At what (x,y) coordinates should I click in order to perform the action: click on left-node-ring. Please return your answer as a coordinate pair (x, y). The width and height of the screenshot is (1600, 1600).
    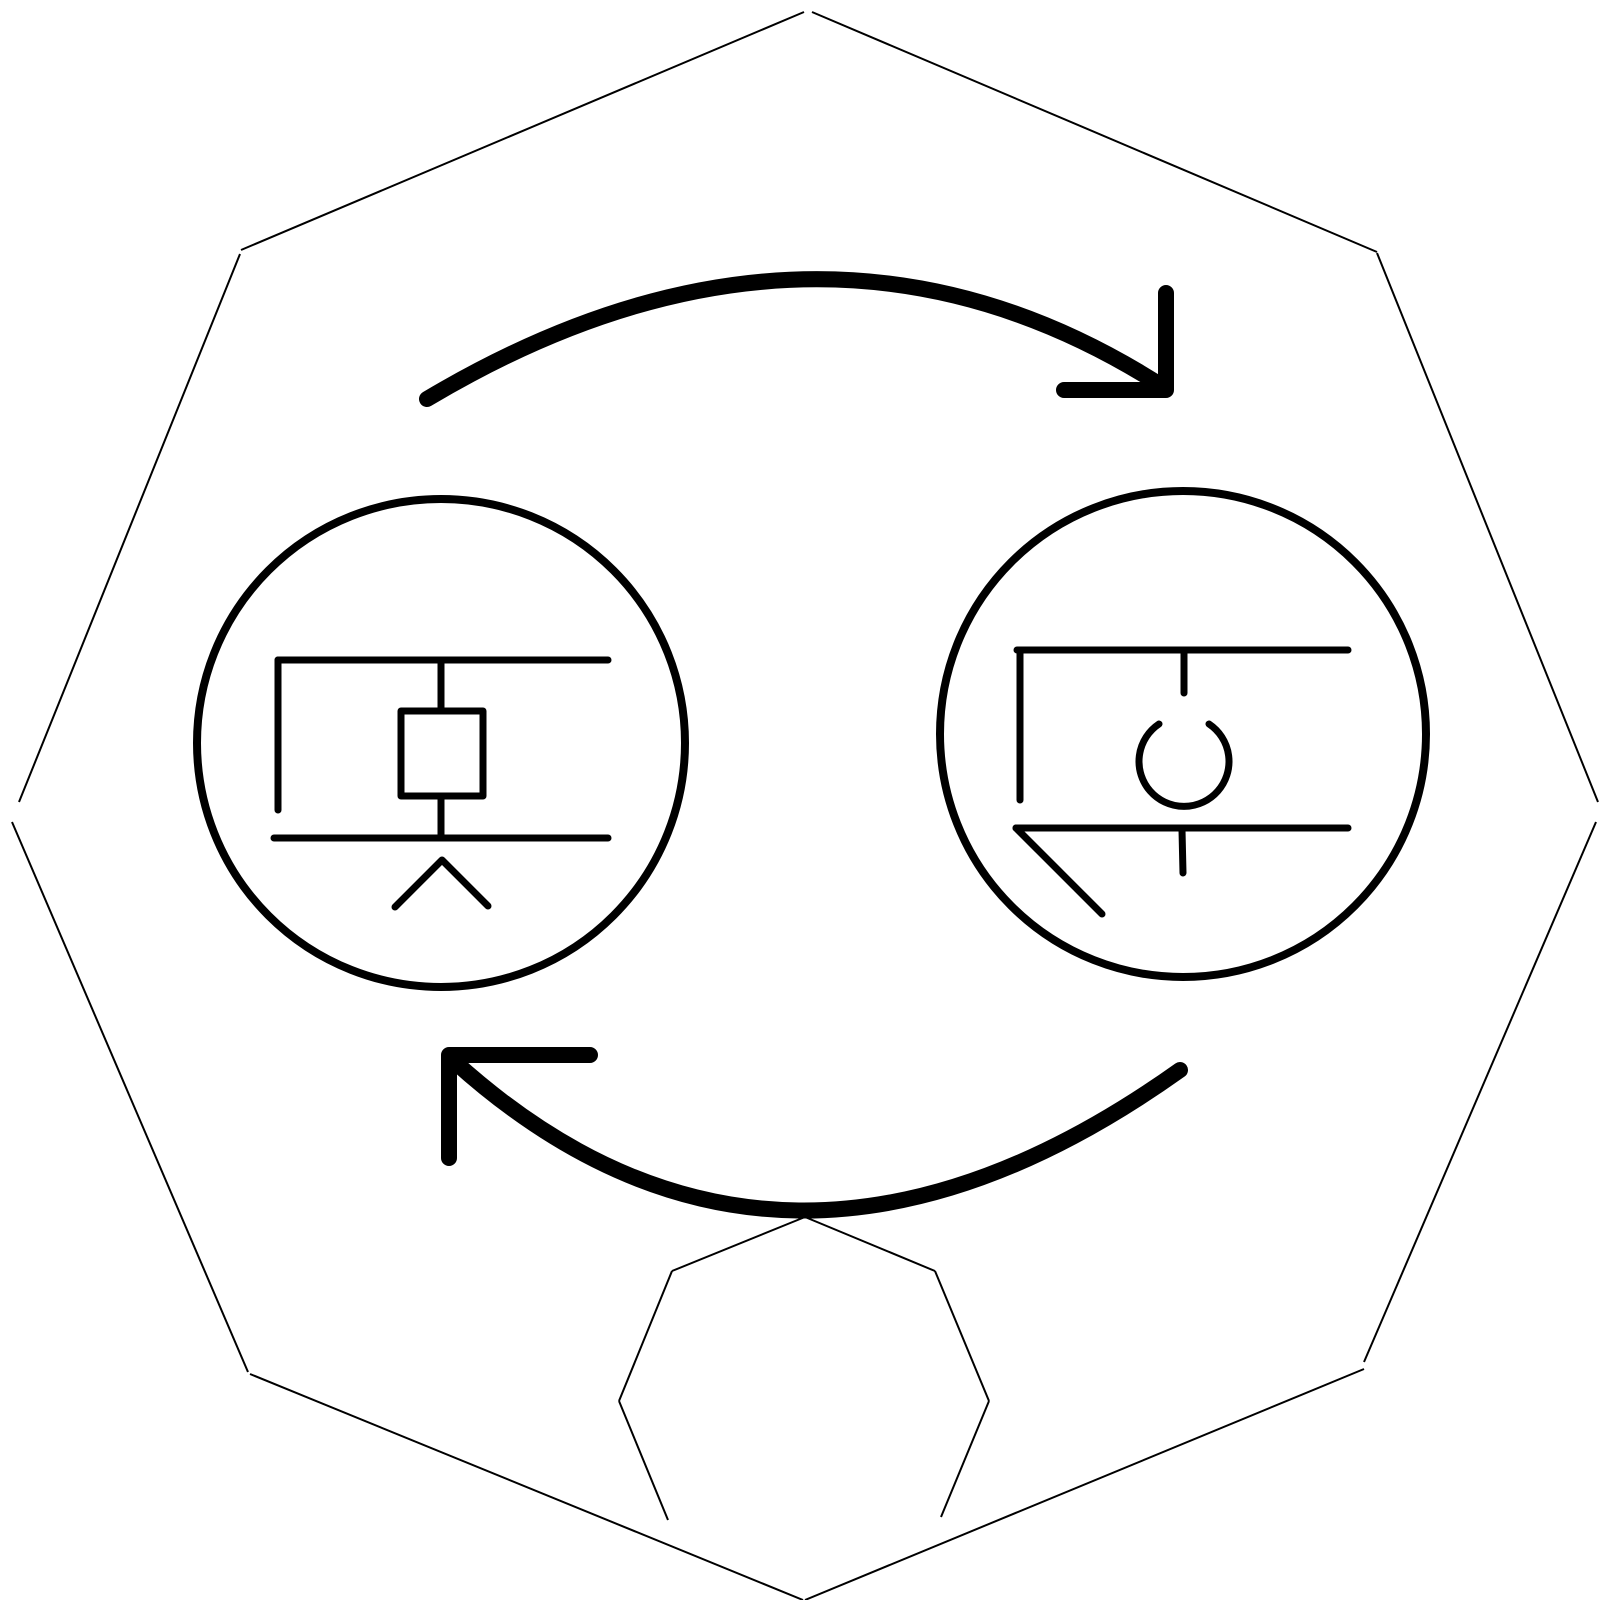
    Looking at the image, I should click on (441, 743).